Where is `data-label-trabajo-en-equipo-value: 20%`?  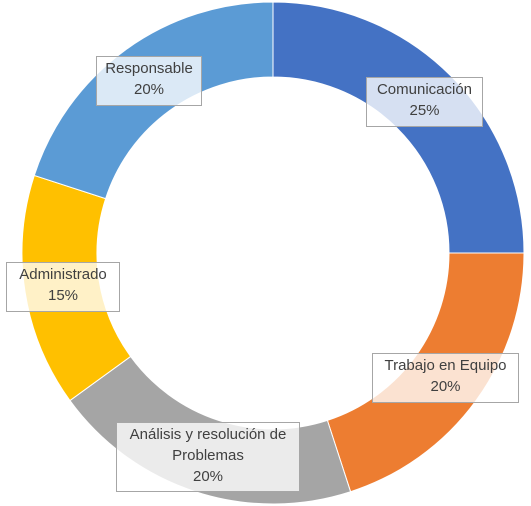 data-label-trabajo-en-equipo-value: 20% is located at coordinates (445, 386).